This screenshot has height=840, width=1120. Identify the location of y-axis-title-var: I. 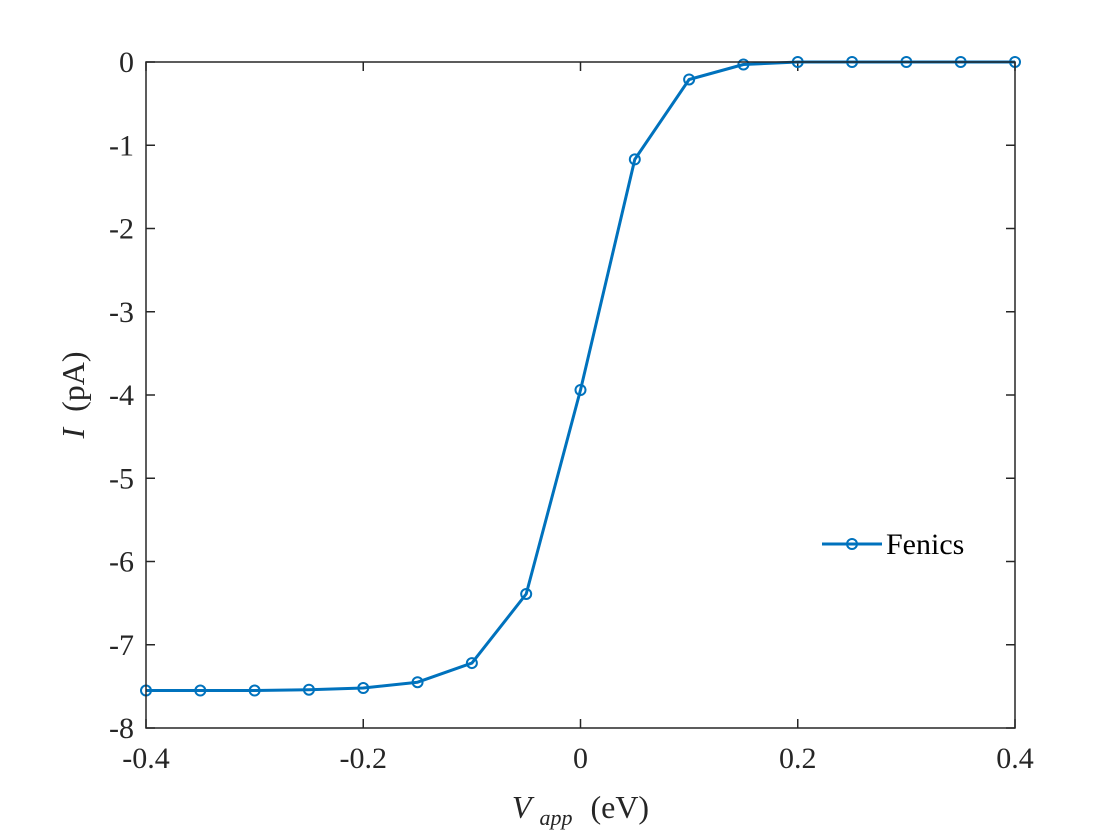
(73, 433).